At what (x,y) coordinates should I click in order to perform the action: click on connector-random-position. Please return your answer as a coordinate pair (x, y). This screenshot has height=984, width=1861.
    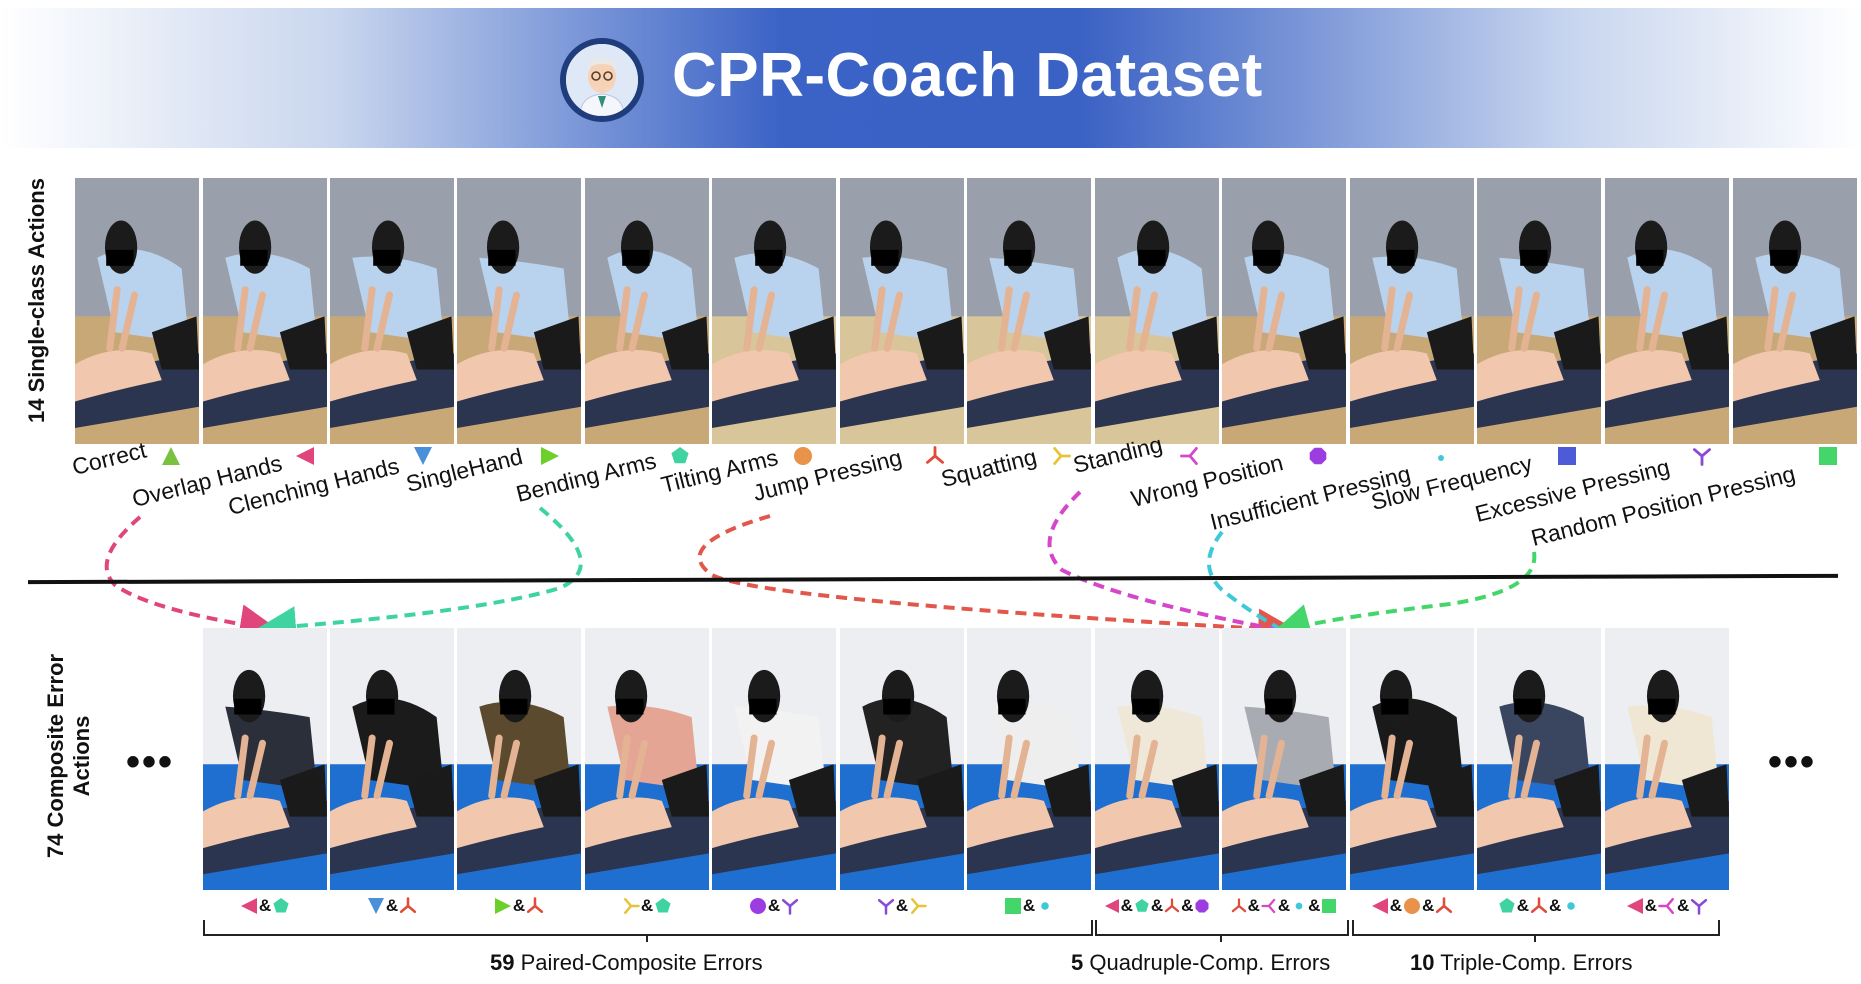
    Looking at the image, I should click on (1403, 597).